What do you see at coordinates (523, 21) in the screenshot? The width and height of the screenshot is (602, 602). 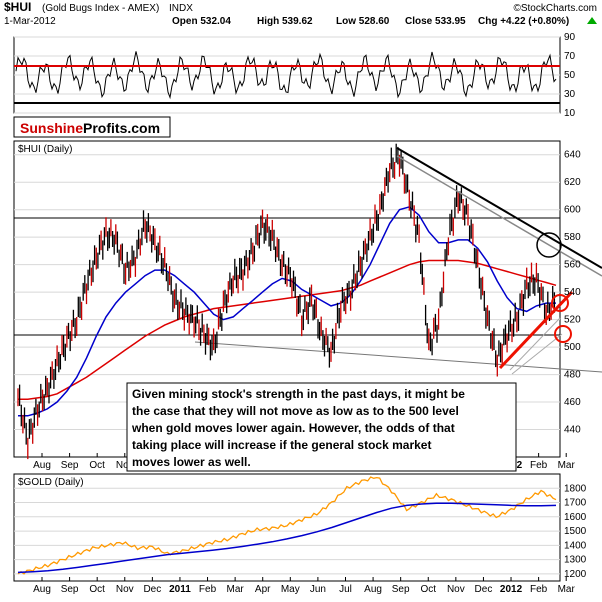 I see `ohlc-change: Chg +4.22 (+0.80%)` at bounding box center [523, 21].